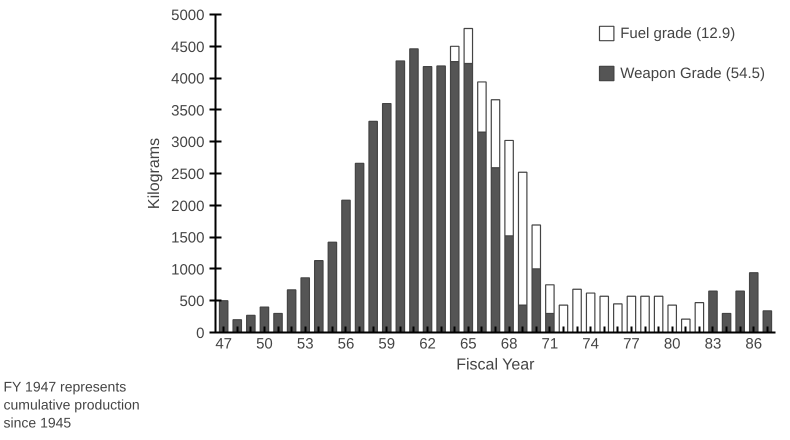  I want to click on x-tick-label: 80, so click(672, 344).